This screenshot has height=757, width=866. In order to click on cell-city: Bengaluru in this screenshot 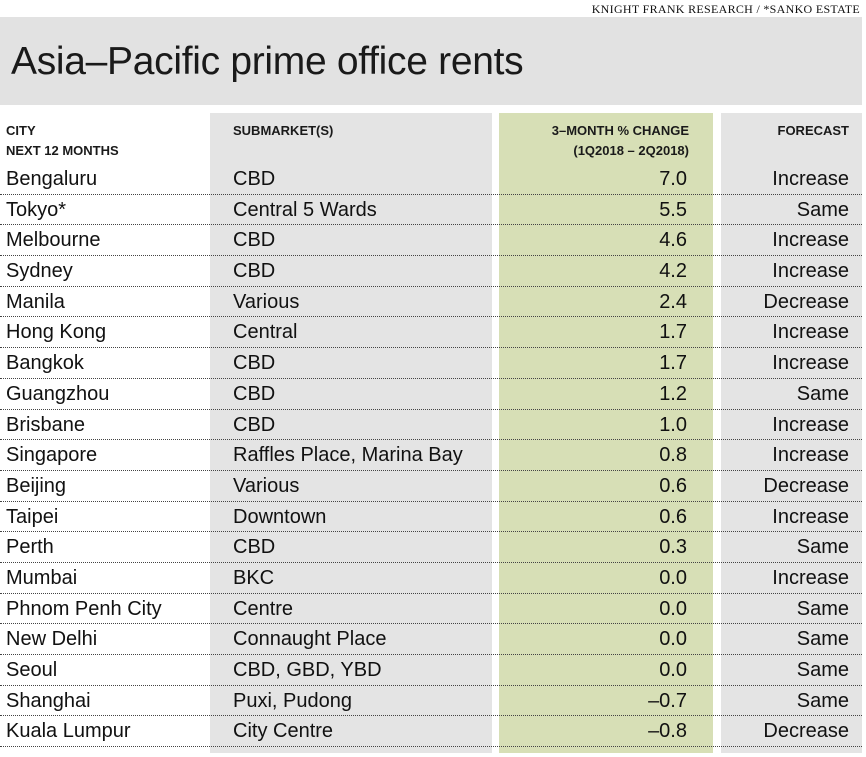, I will do `click(52, 179)`.